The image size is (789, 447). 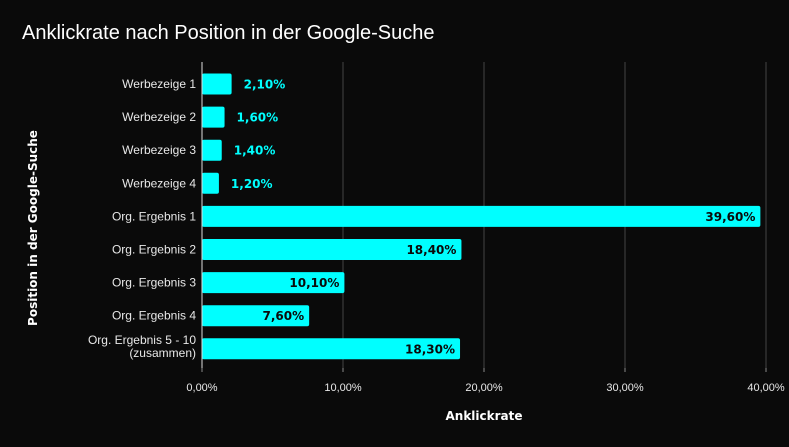 I want to click on category-label: Org. Ergebnis 3, so click(x=154, y=283).